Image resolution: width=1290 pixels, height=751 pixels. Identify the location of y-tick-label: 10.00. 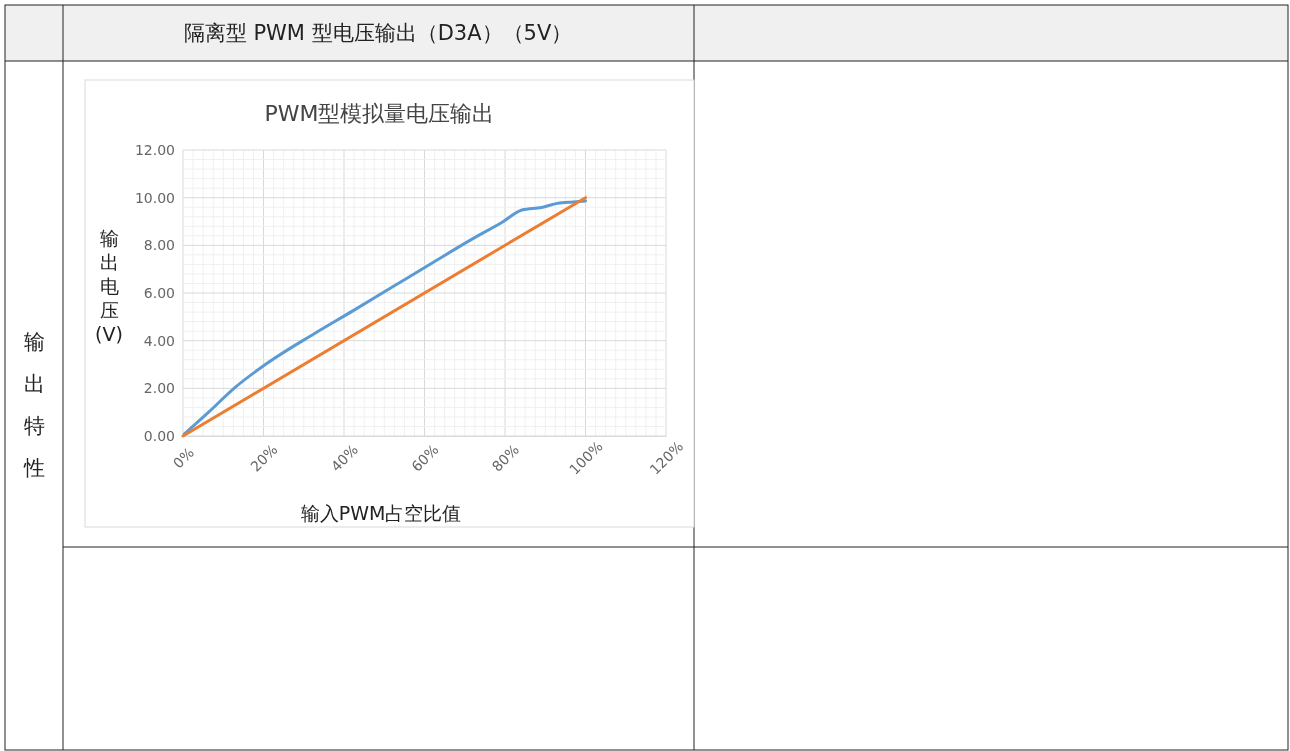
(154, 197).